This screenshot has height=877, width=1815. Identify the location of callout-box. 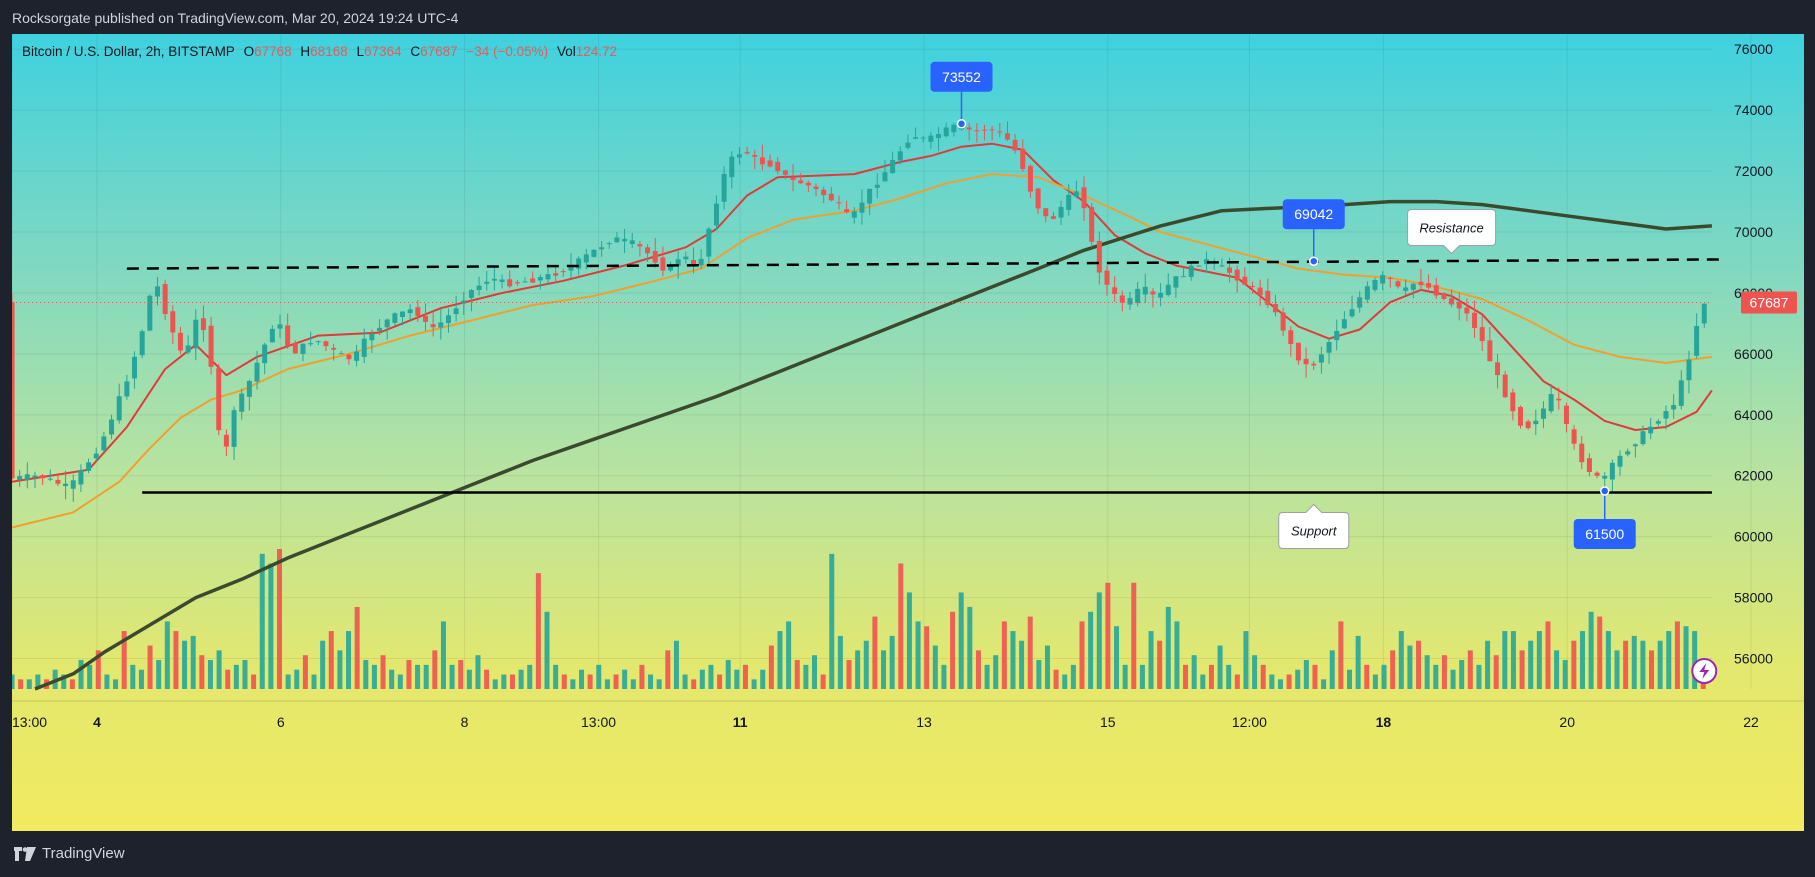
(1313, 214).